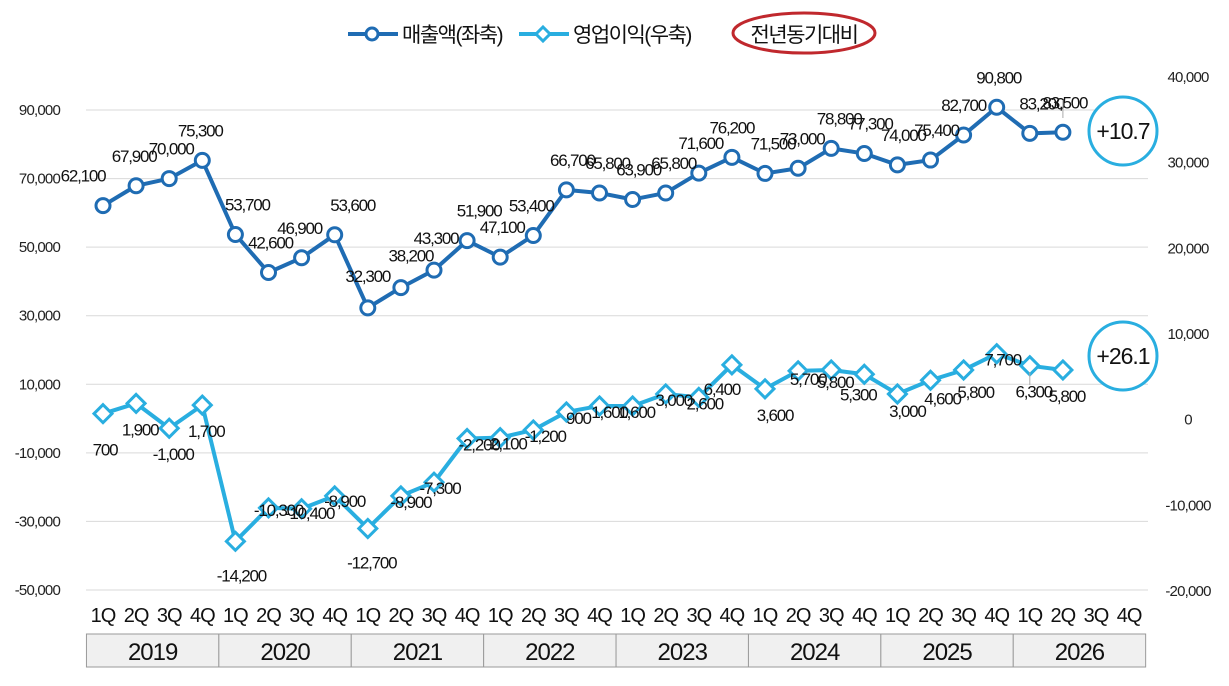 Image resolution: width=1229 pixels, height=686 pixels. What do you see at coordinates (636, 412) in the screenshot?
I see `data-label: 1,600` at bounding box center [636, 412].